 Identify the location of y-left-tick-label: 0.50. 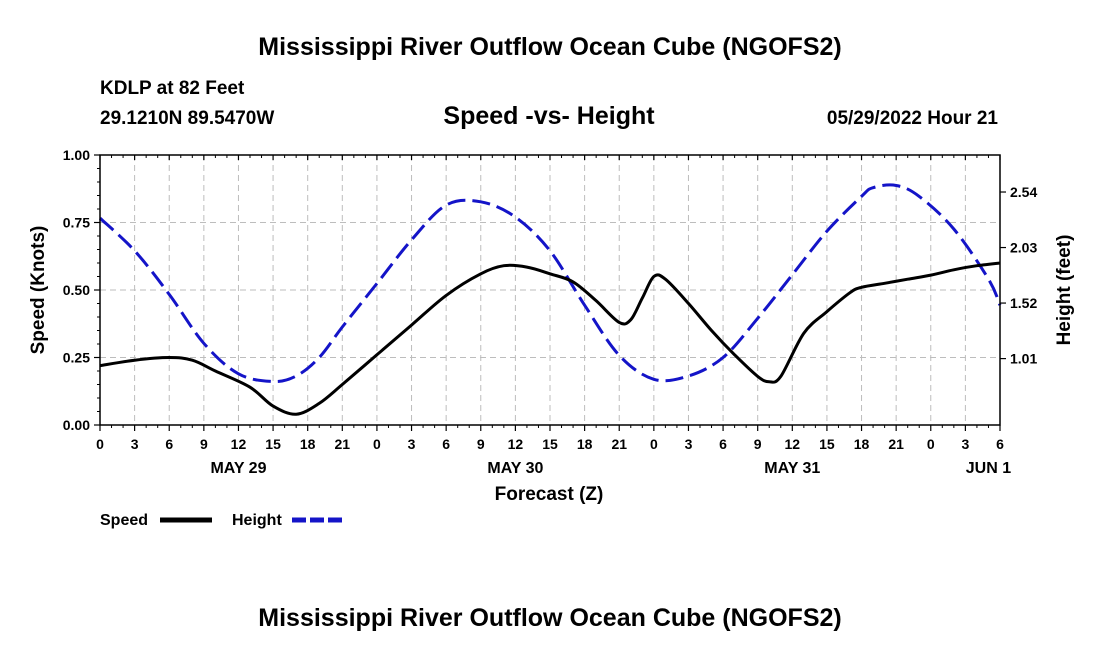
(76, 290).